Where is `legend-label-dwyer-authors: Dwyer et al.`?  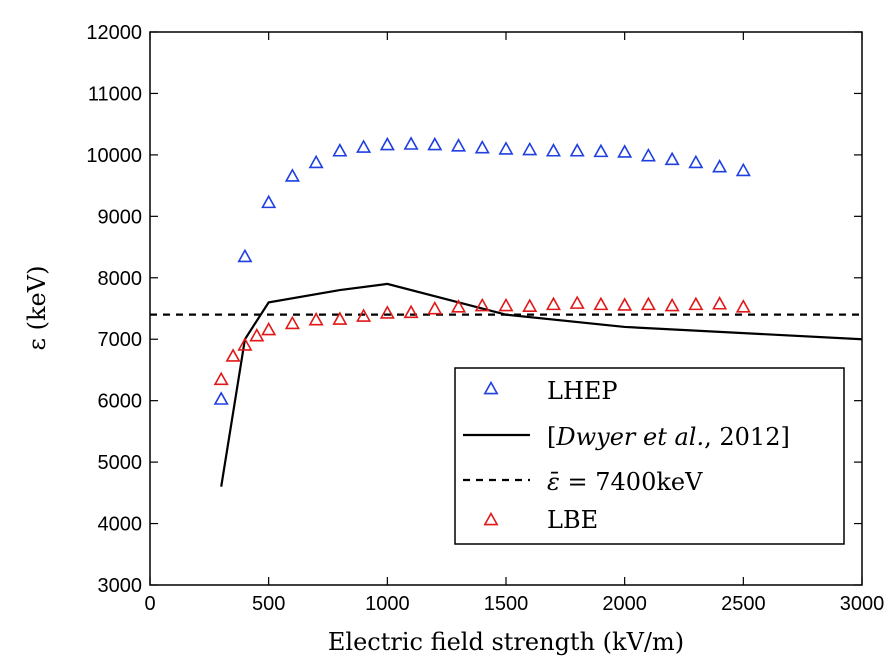
legend-label-dwyer-authors: Dwyer et al. is located at coordinates (629, 437).